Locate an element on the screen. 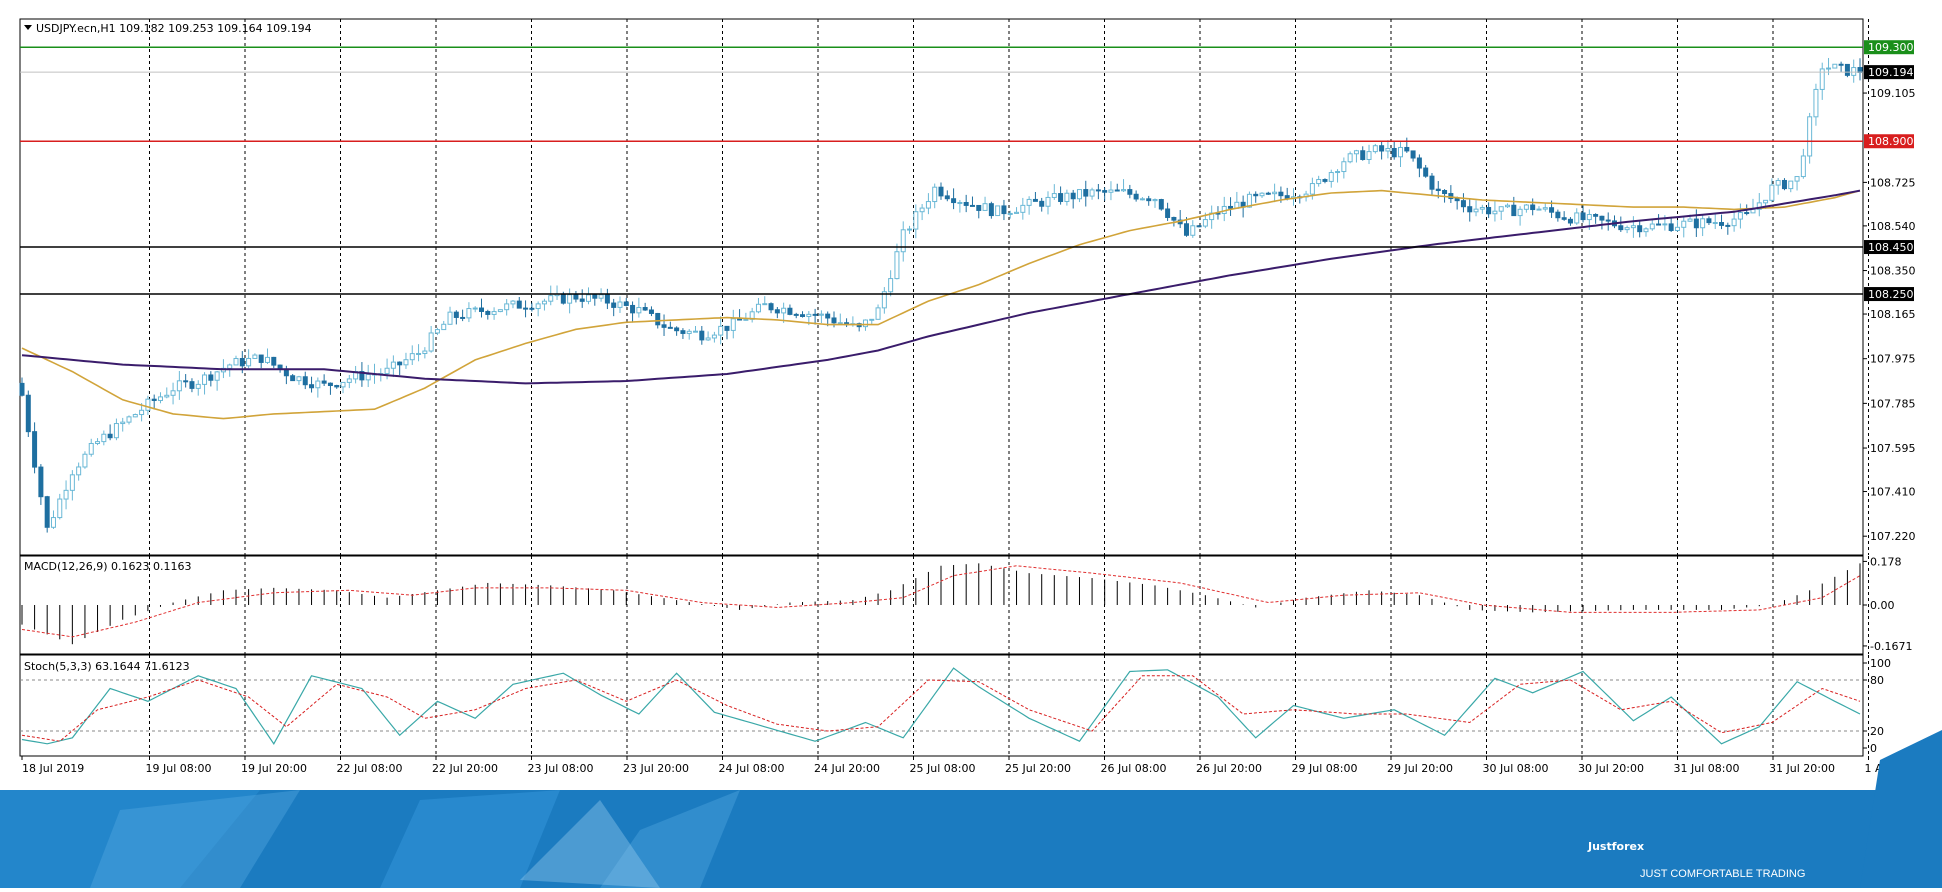 This screenshot has width=1942, height=892. price-tick-label: 107.595 is located at coordinates (1893, 448).